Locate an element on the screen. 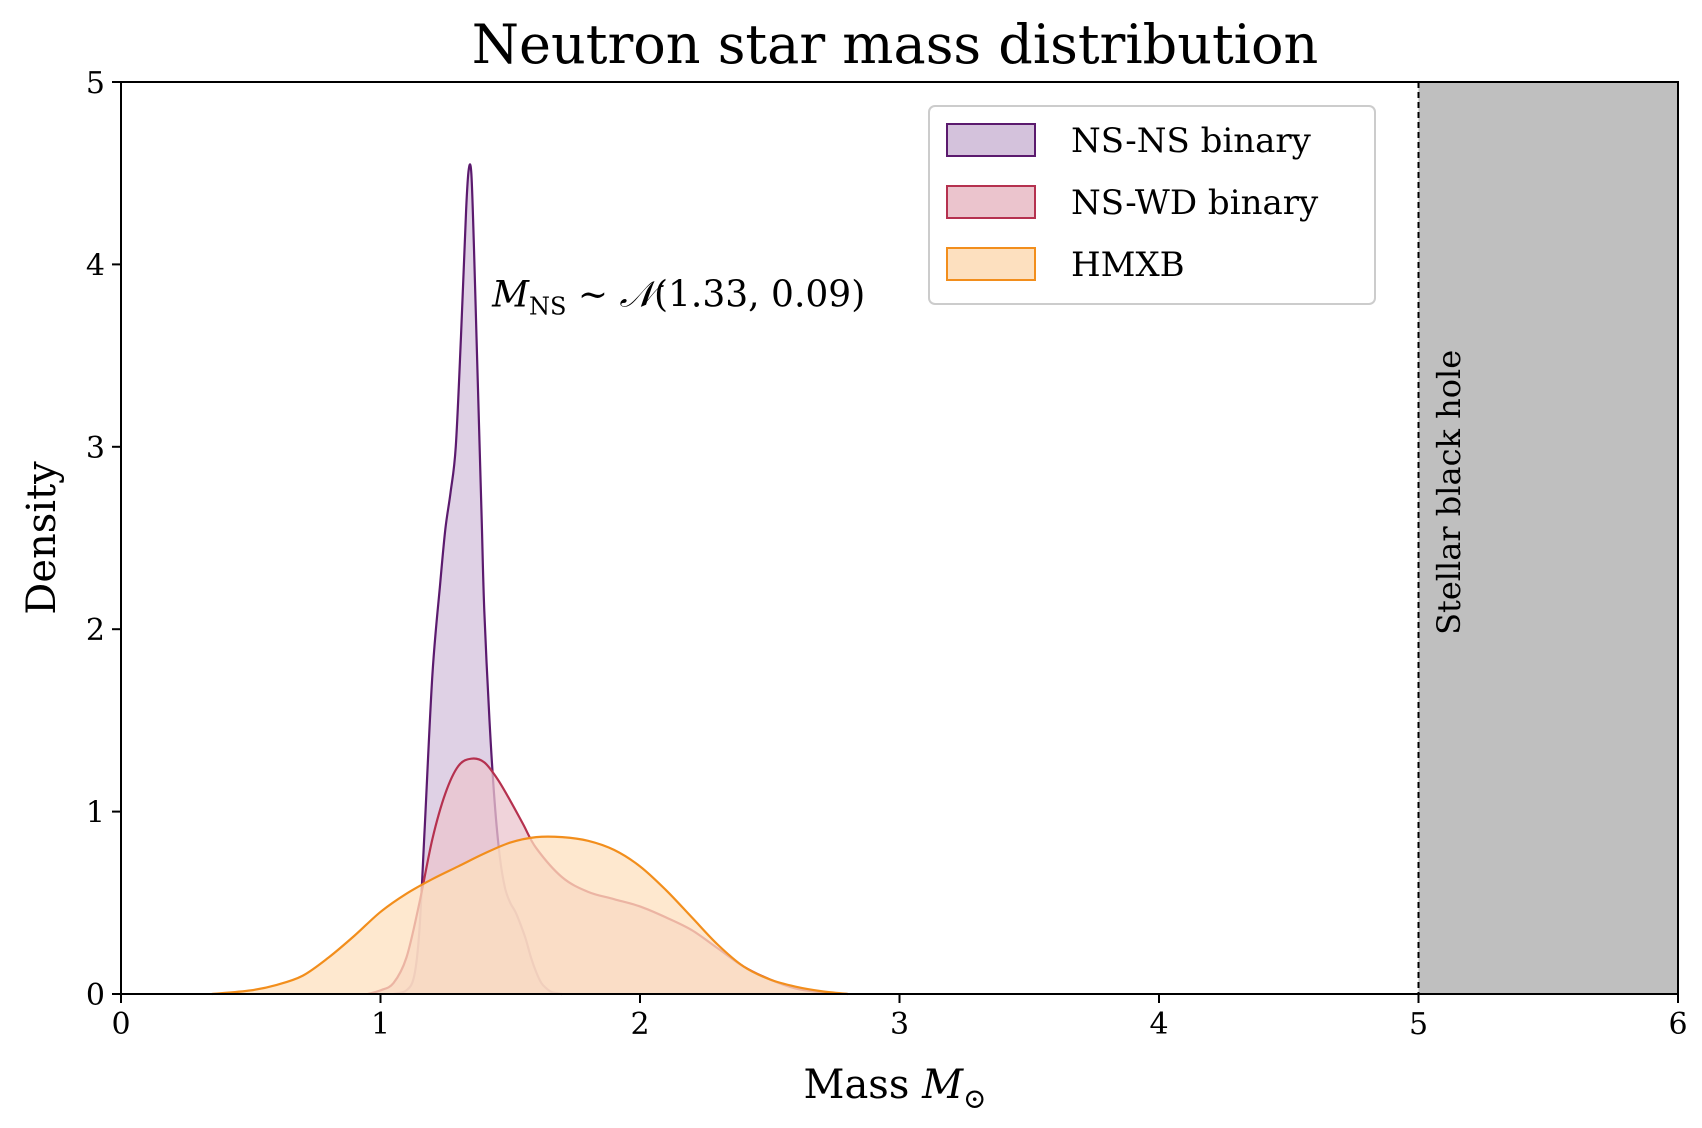 This screenshot has width=1702, height=1128. y-axis: 0 1 2 3 4 5 is located at coordinates (103, 539).